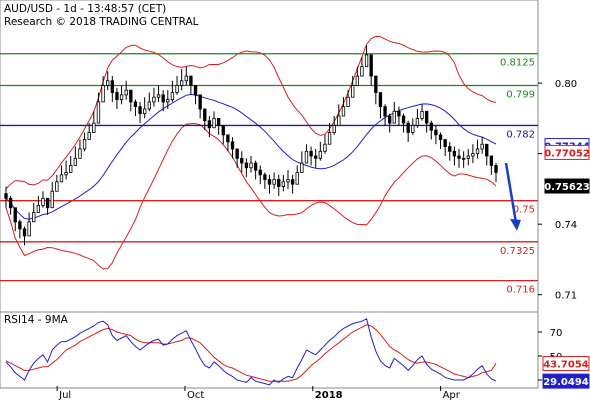 The image size is (590, 400). I want to click on rsi-tag-rsi: 29.0494, so click(566, 382).